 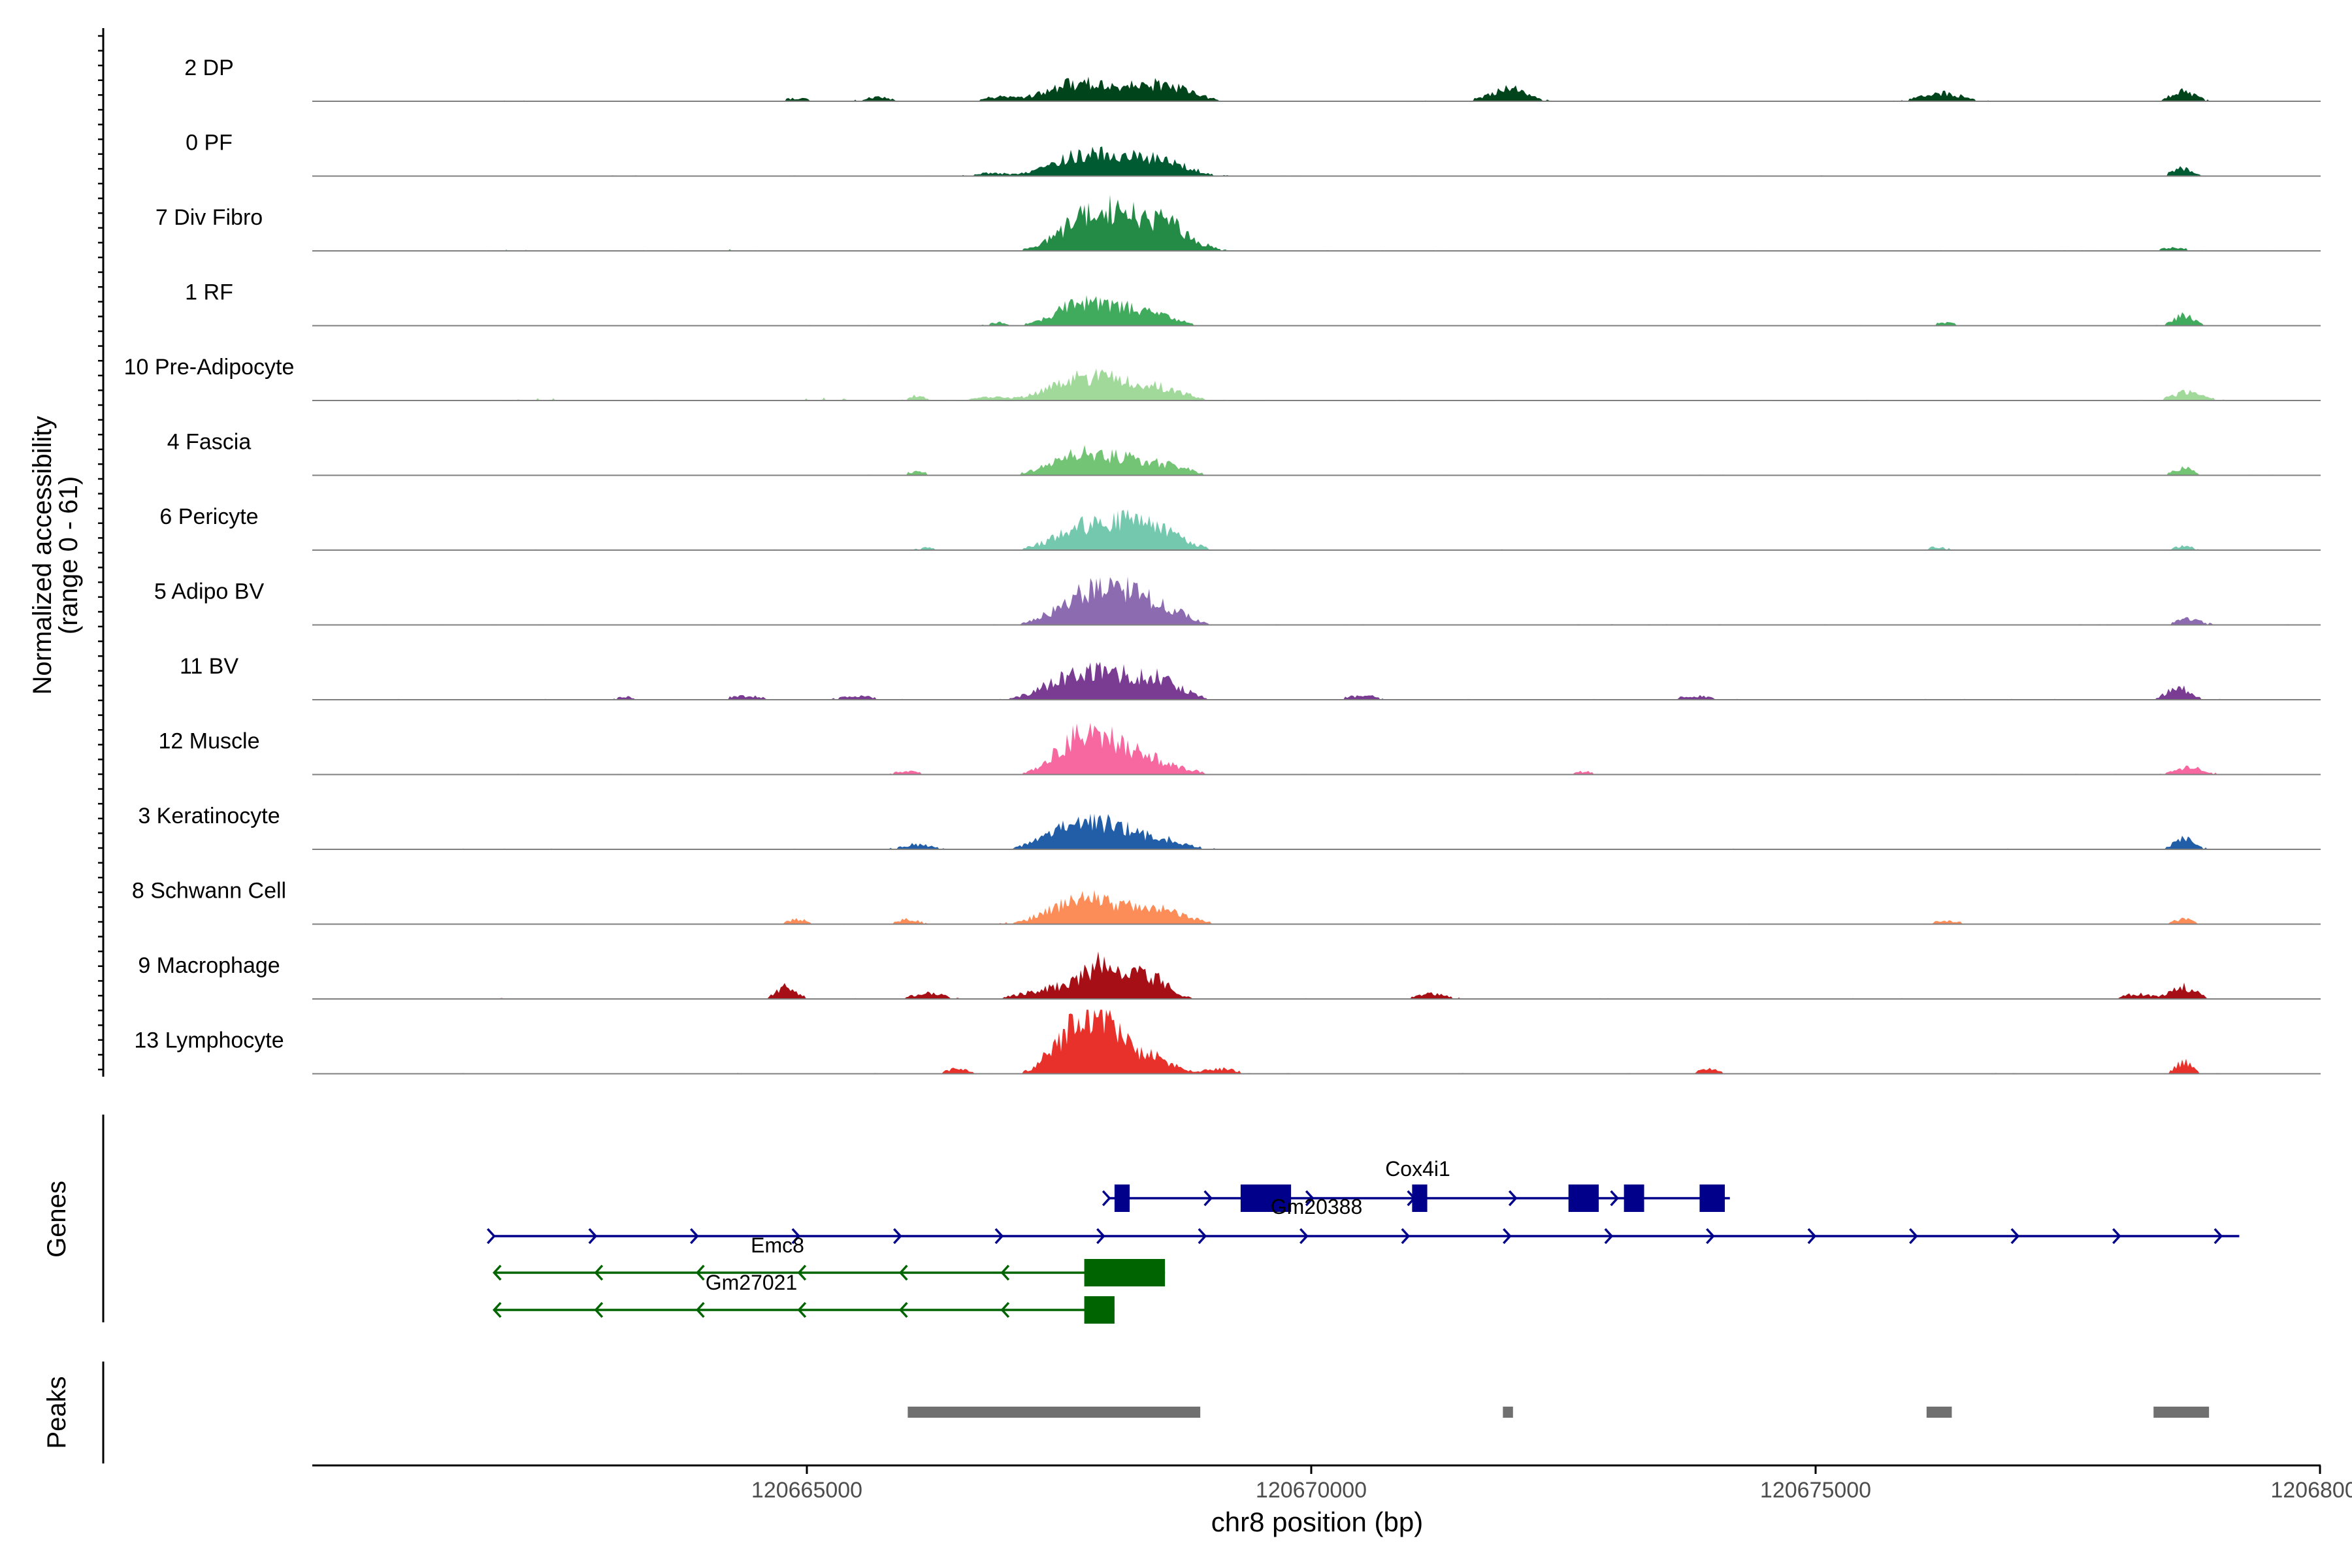 I want to click on gene-gm27021: Gm27021, so click(x=803, y=1297).